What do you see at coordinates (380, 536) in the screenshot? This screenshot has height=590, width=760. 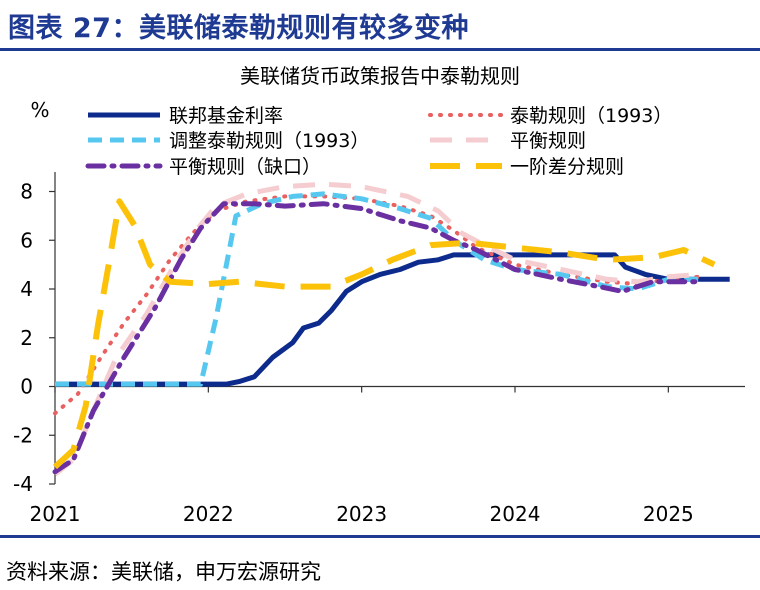 I see `source-rule` at bounding box center [380, 536].